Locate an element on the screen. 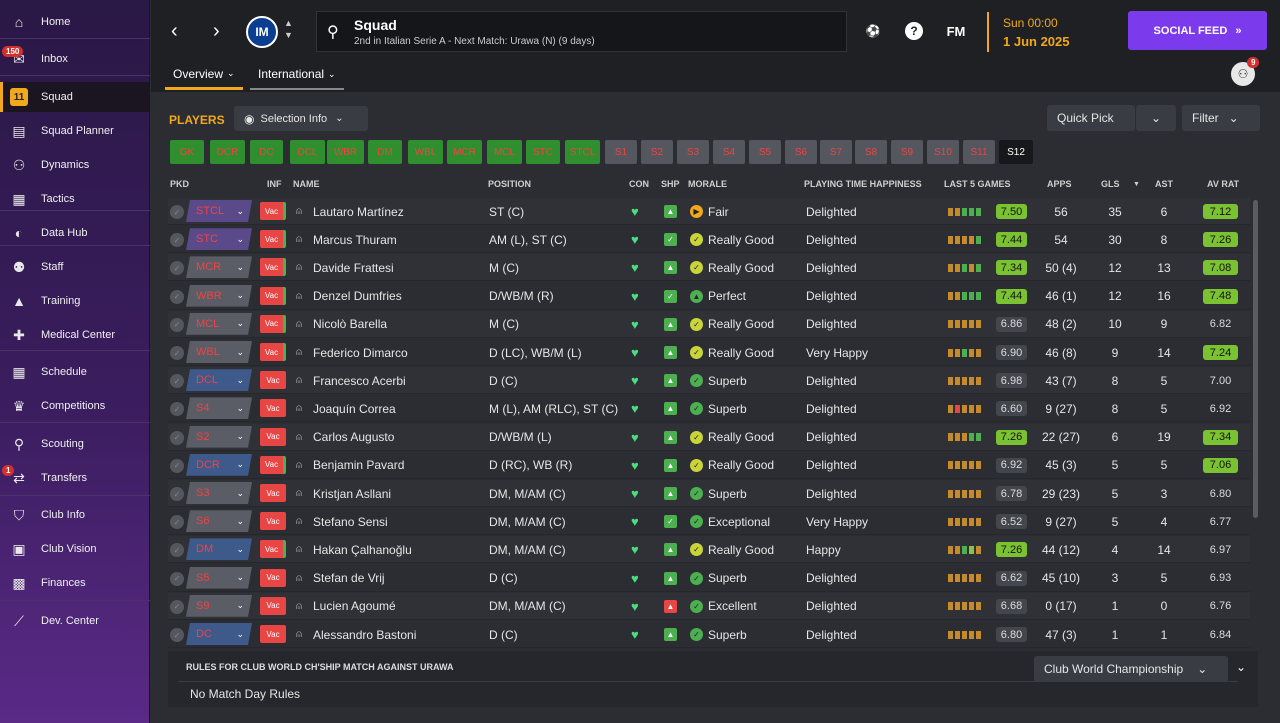 The height and width of the screenshot is (723, 1280). position-chip-s6: S6 is located at coordinates (801, 152).